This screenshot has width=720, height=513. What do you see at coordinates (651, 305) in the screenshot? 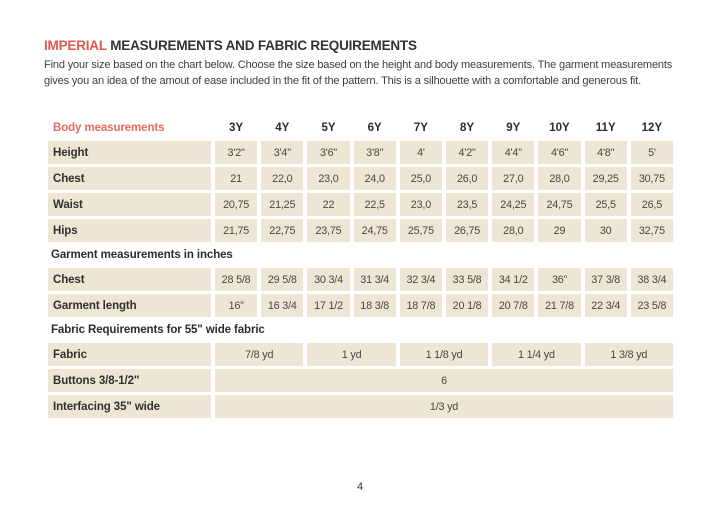
I see `table-cell: 23 5/8` at bounding box center [651, 305].